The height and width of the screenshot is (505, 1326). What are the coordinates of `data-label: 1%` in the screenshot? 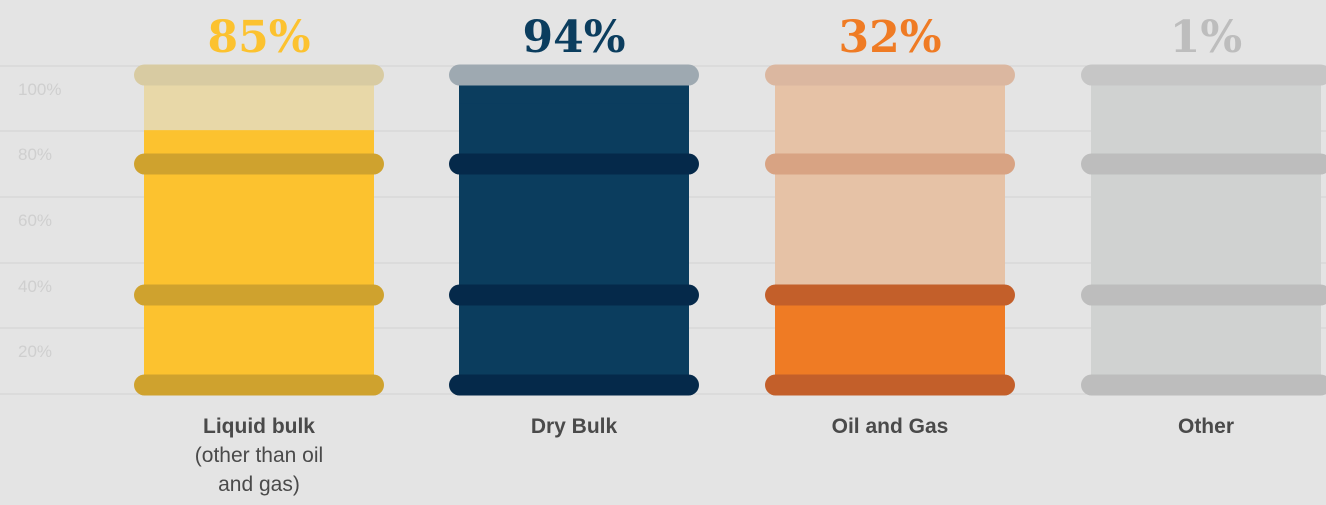 It's located at (1206, 37).